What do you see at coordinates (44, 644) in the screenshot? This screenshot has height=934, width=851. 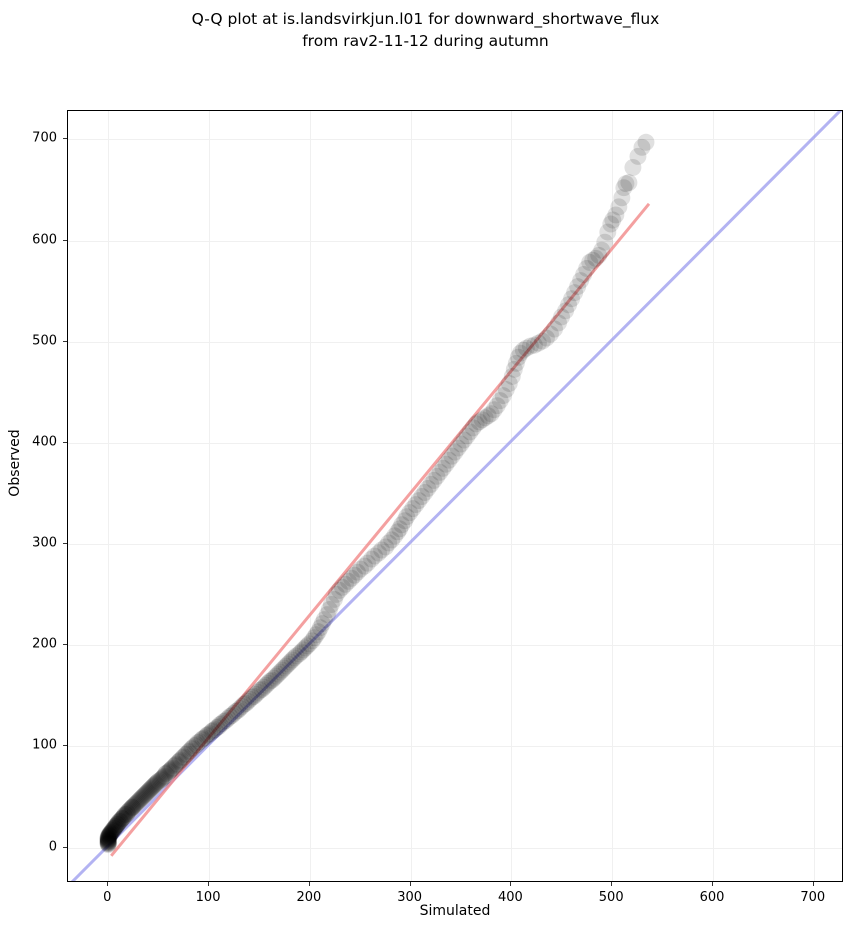 I see `y-tick-label: 200` at bounding box center [44, 644].